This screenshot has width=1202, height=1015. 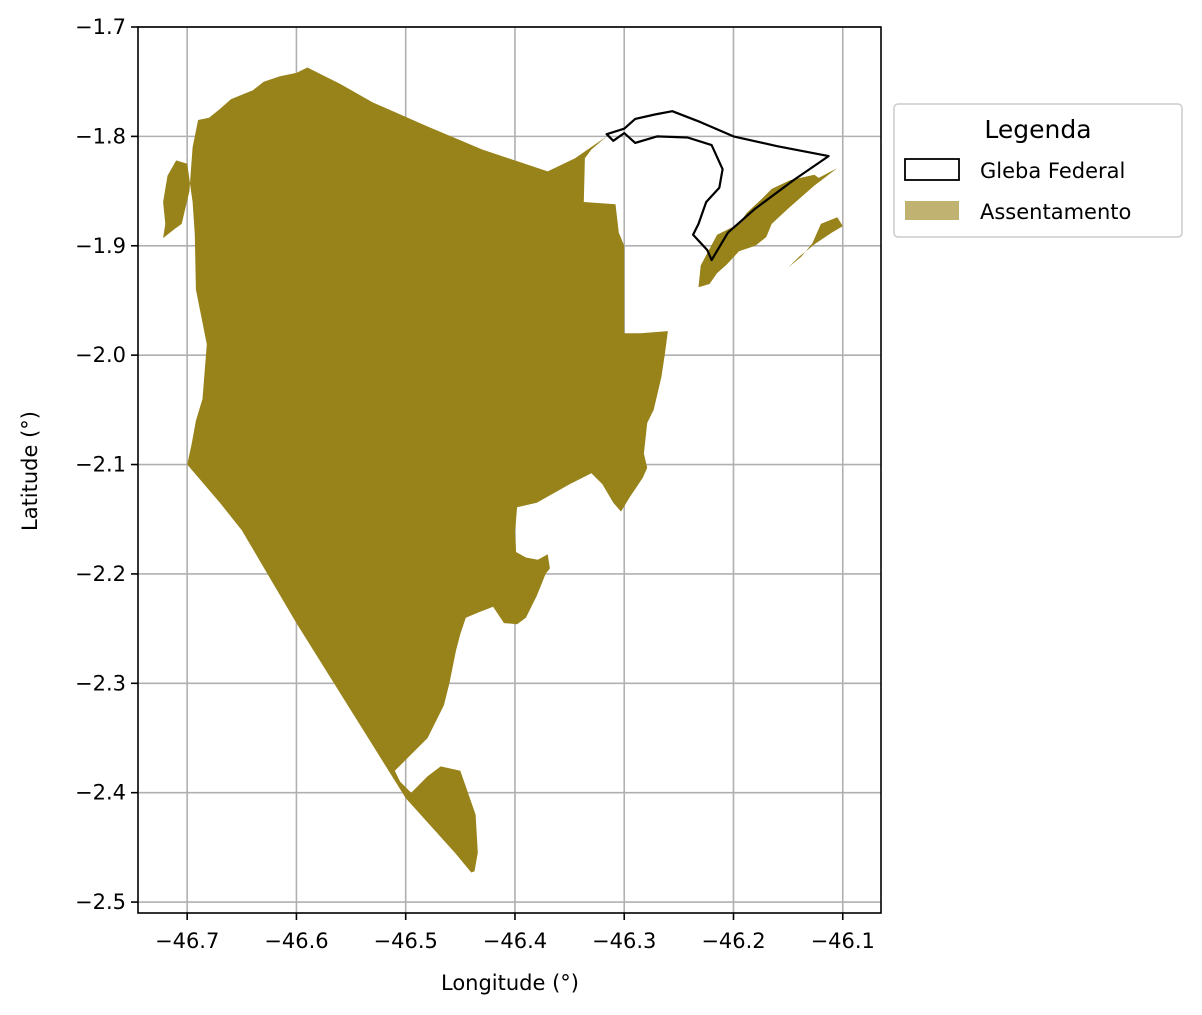 What do you see at coordinates (406, 941) in the screenshot?
I see `x-tick-label: −46.5` at bounding box center [406, 941].